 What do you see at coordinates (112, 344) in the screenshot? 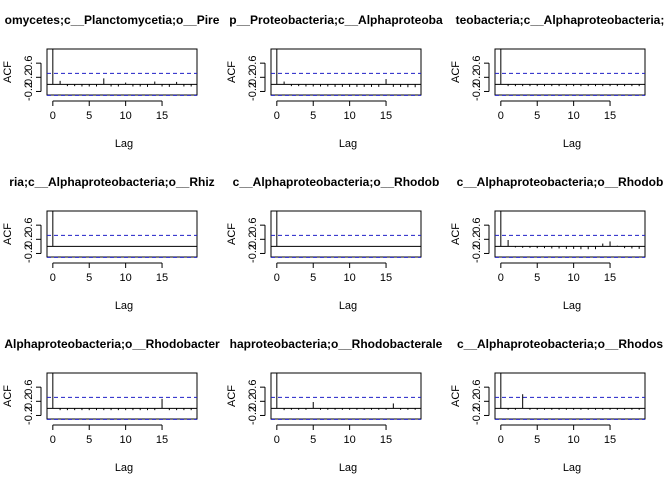
I see `panel-title: Alphaproteobacteria;o__Rhodobacter` at bounding box center [112, 344].